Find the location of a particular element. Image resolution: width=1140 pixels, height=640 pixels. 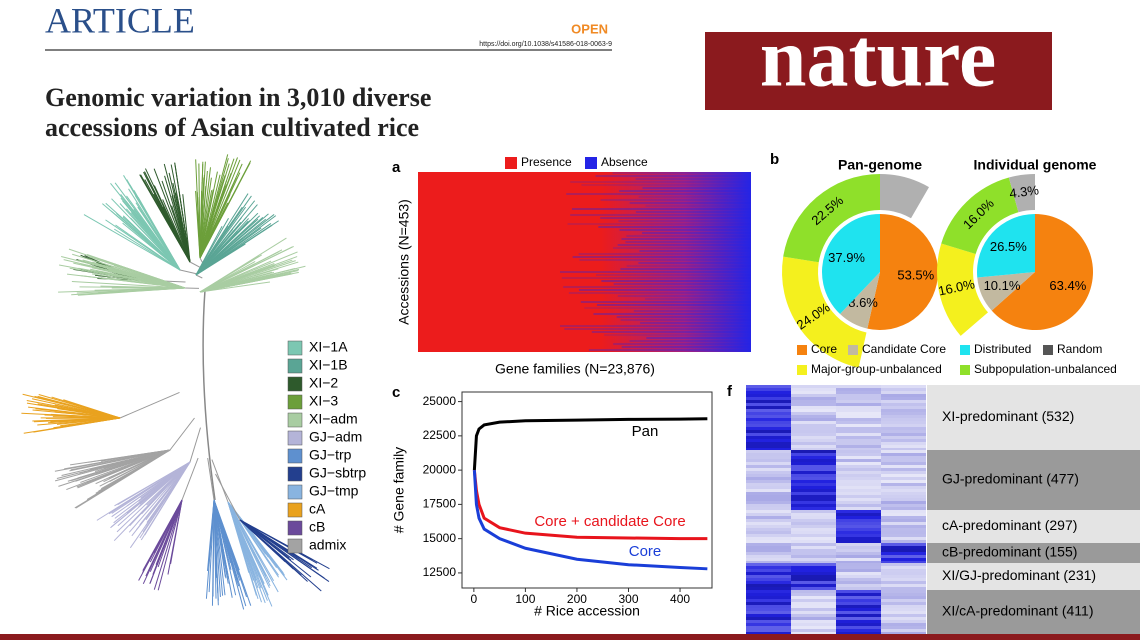

ring-label: 4.3% is located at coordinates (1024, 191).